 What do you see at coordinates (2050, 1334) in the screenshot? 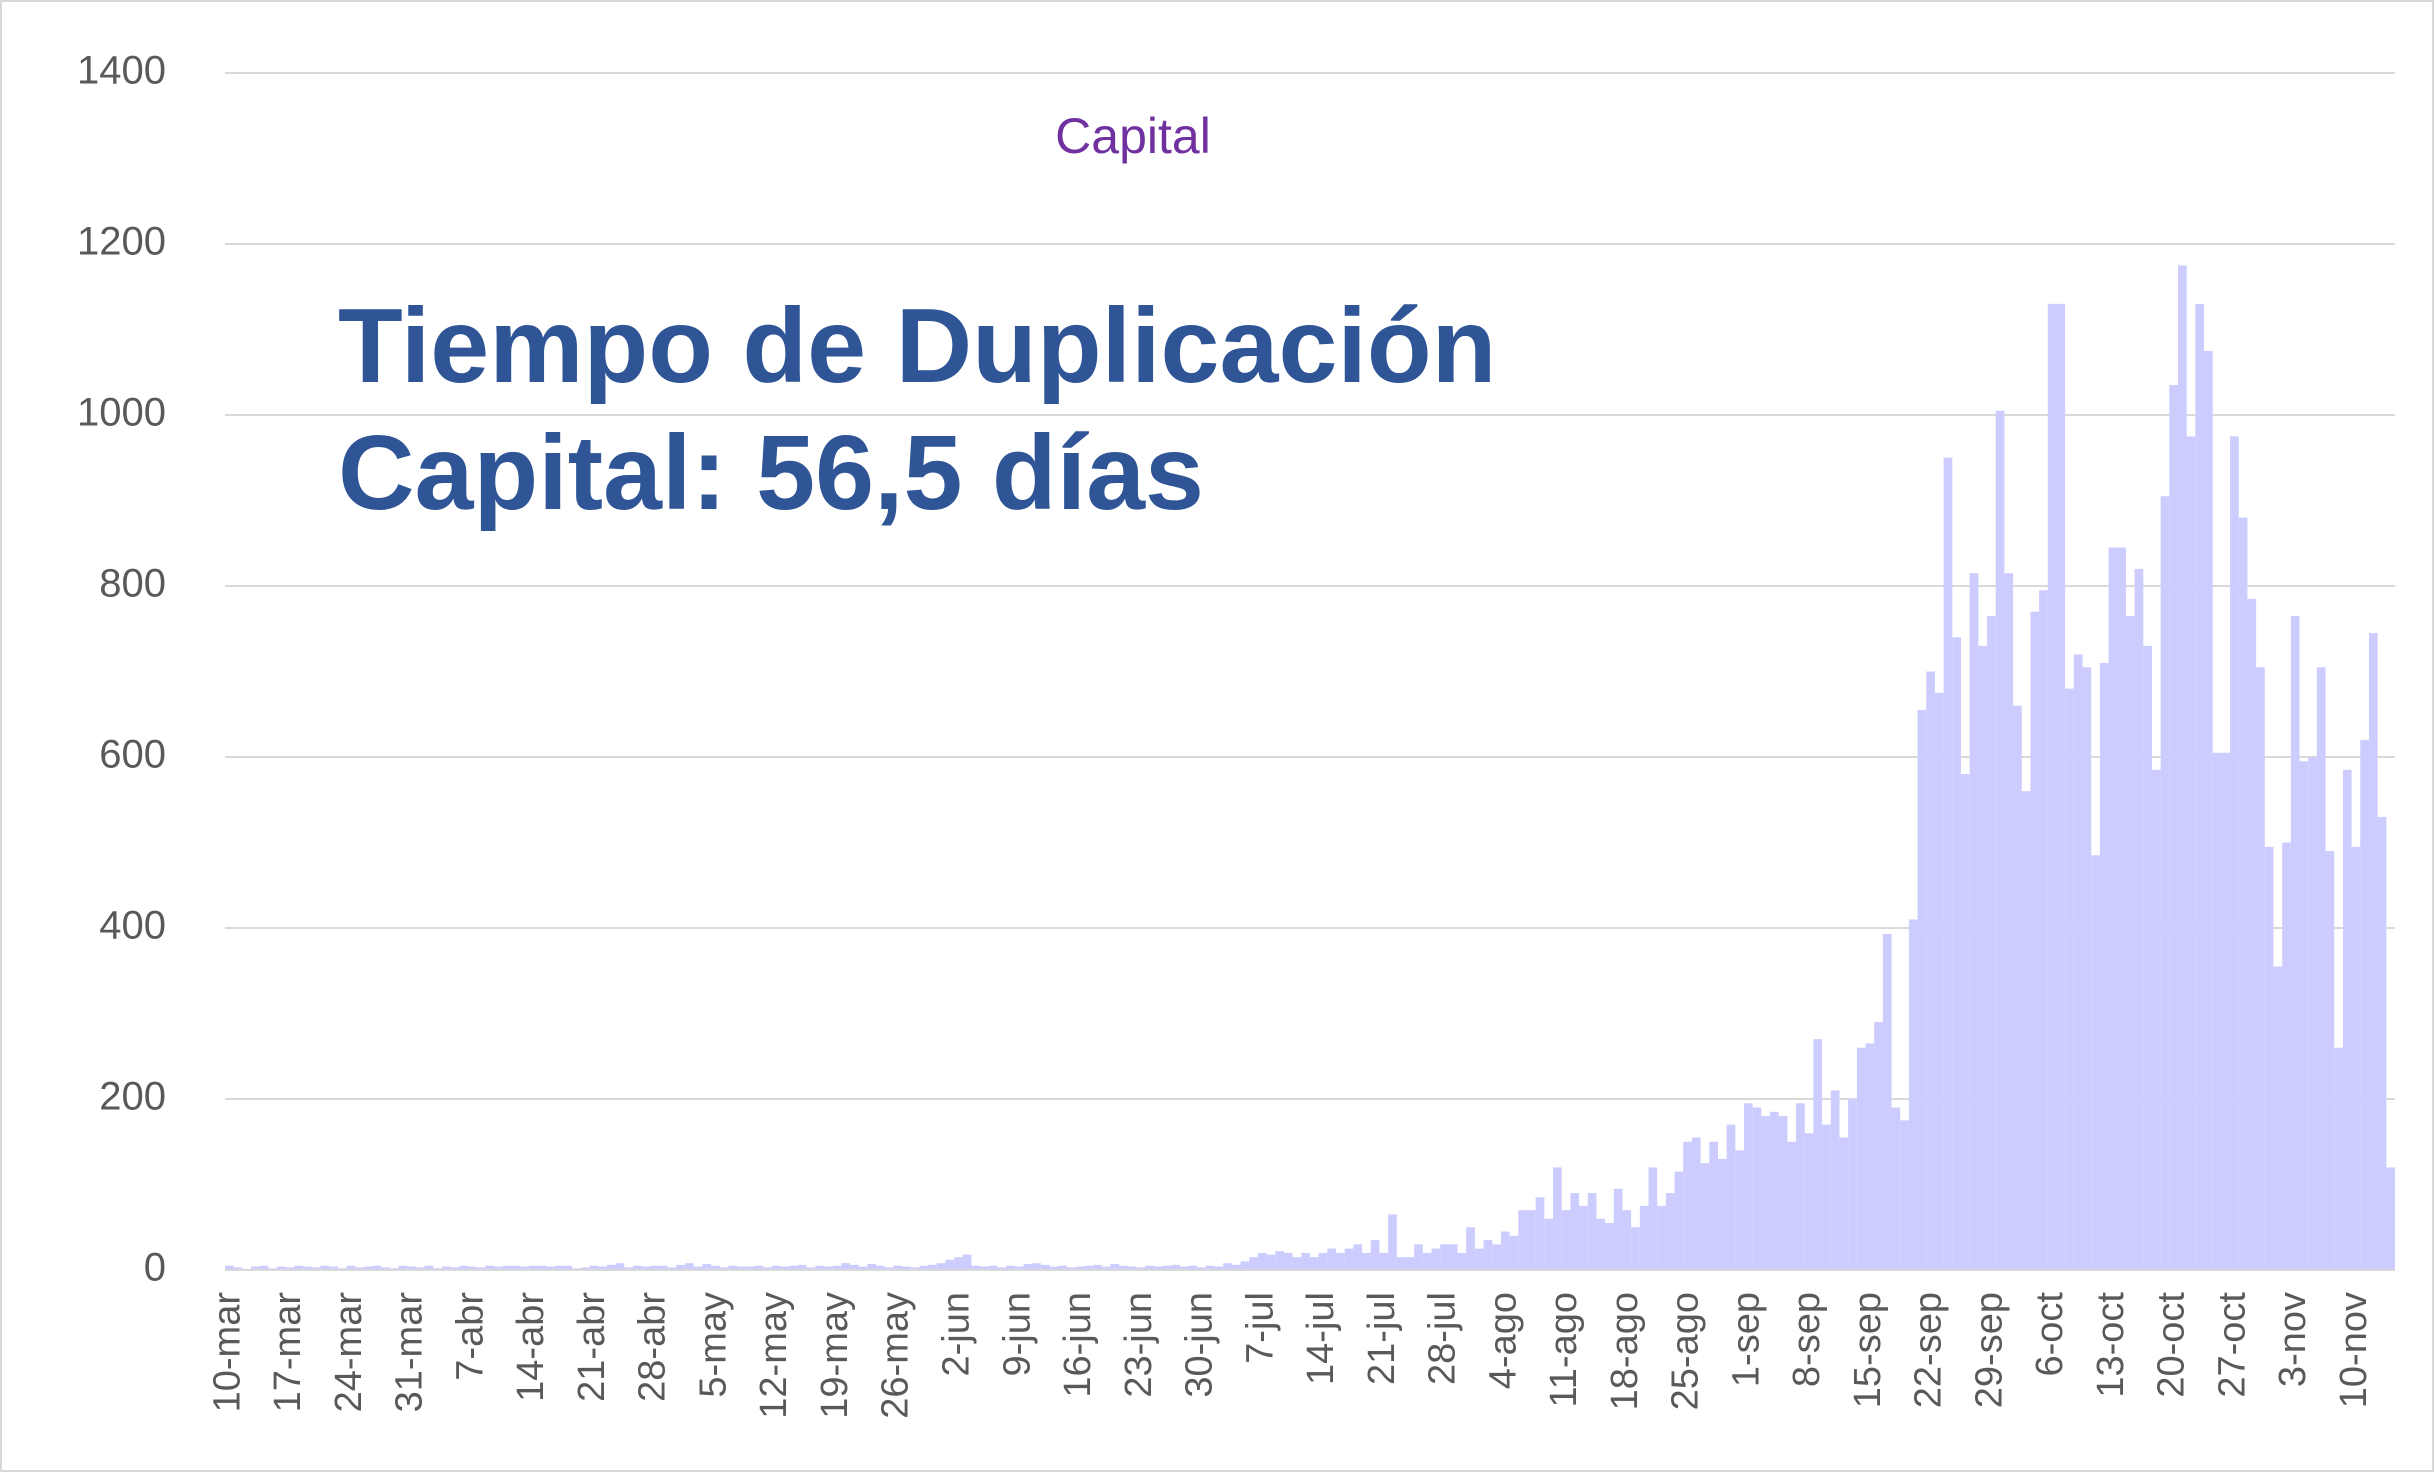
I see `x-tick-label: 6-oct` at bounding box center [2050, 1334].